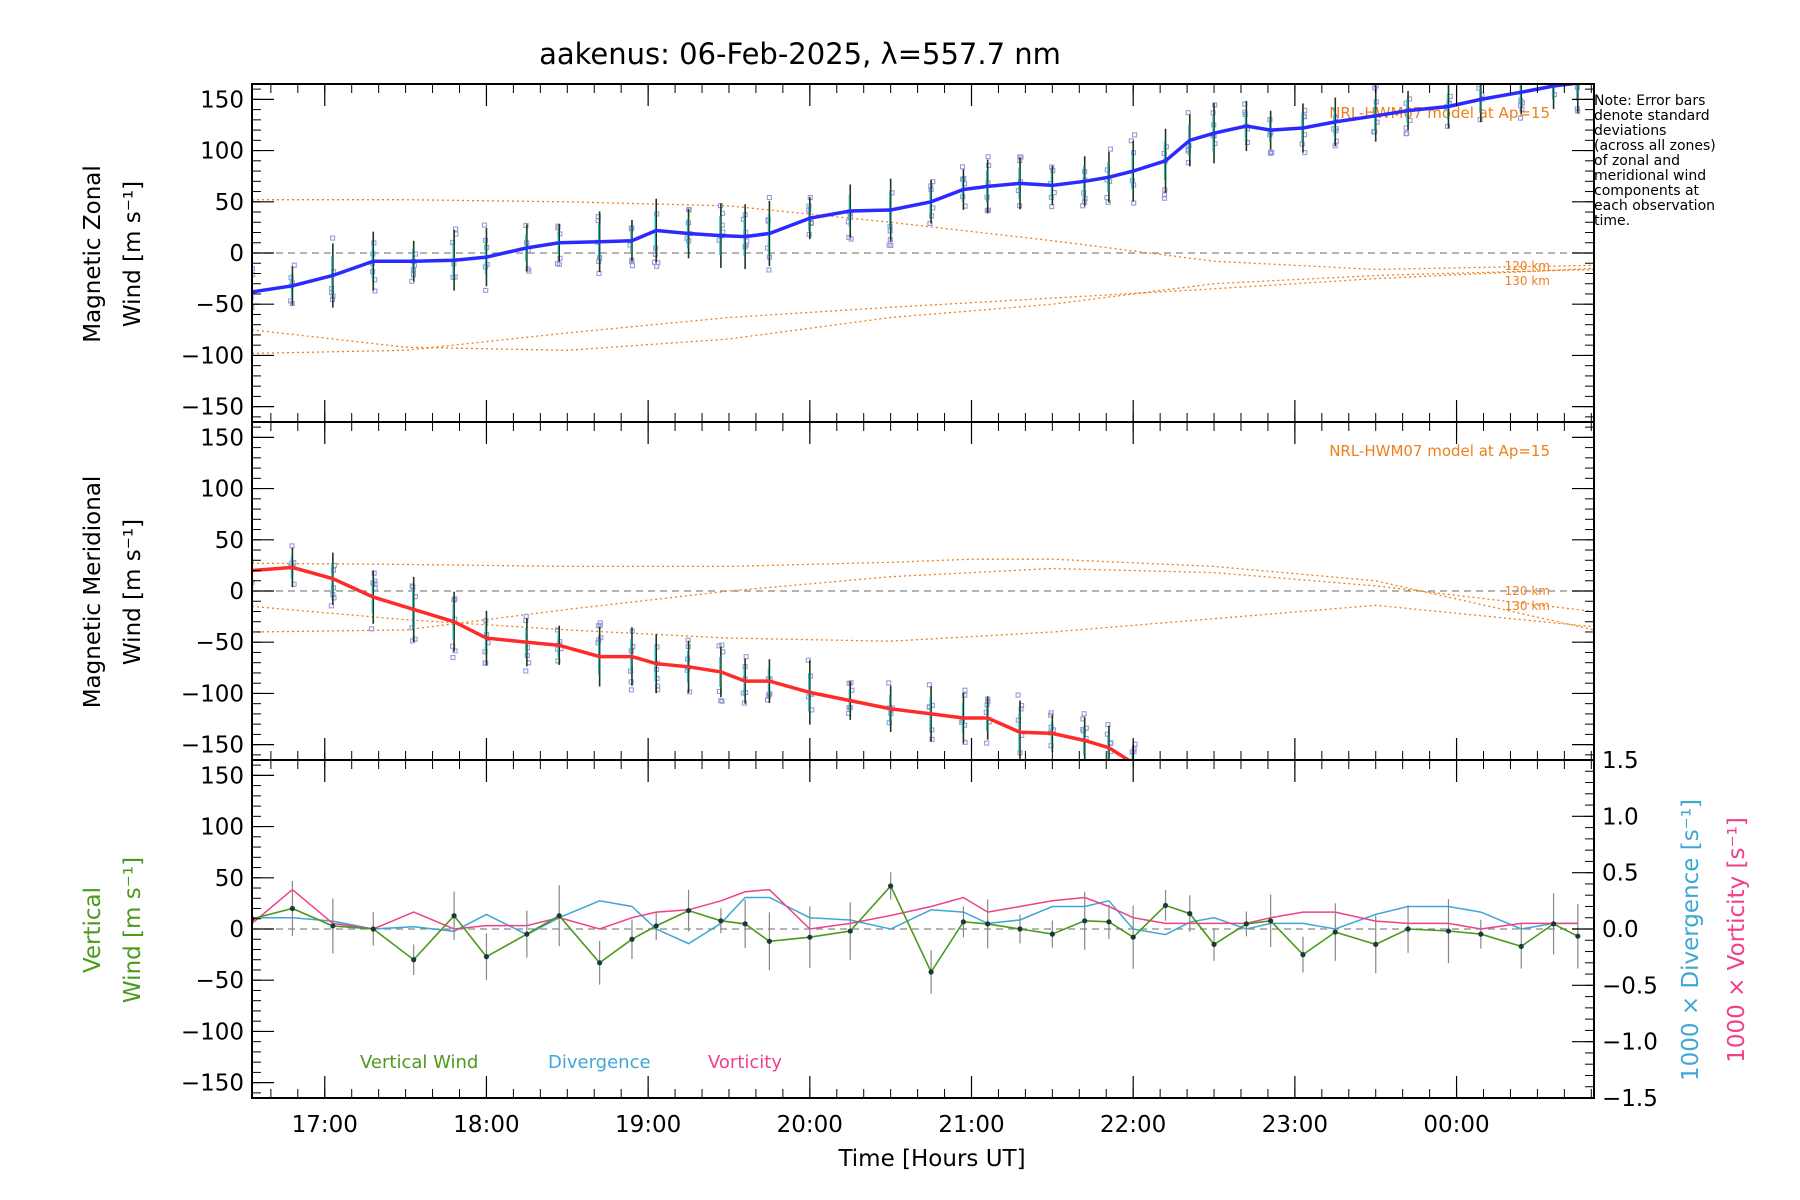  Describe the element at coordinates (93, 930) in the screenshot. I see `vertical-ylabel-line1: Vertical` at that location.